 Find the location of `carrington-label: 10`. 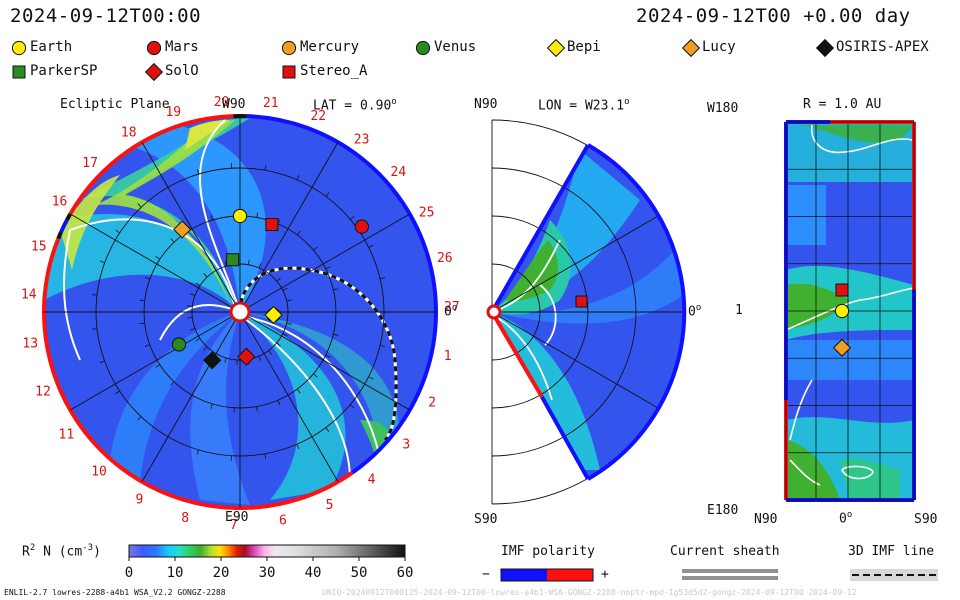

carrington-label: 10 is located at coordinates (99, 471).